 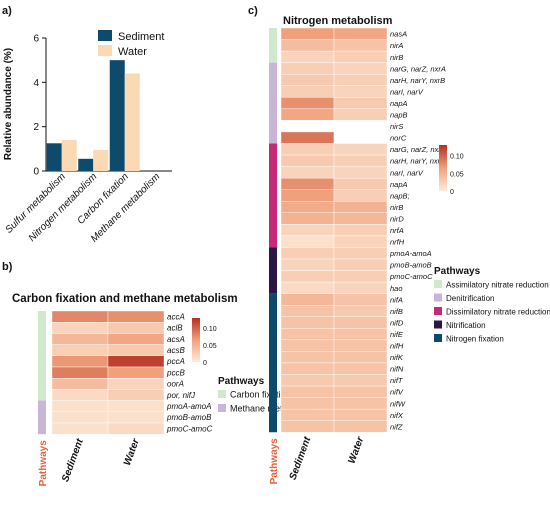 I want to click on row-label: acsB, so click(x=176, y=350).